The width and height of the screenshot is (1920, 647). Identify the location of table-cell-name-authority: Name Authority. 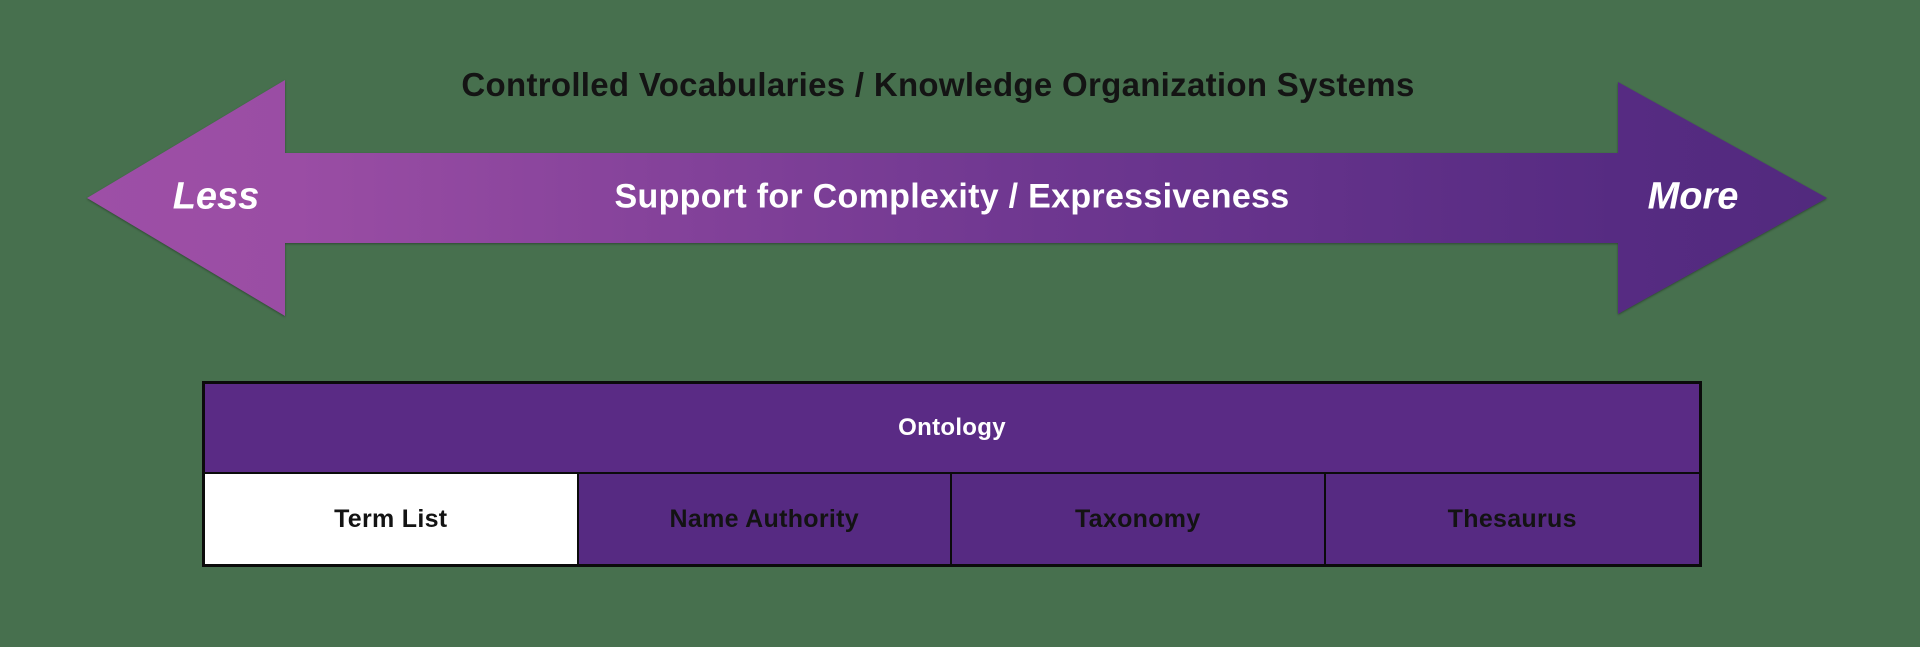
(765, 519).